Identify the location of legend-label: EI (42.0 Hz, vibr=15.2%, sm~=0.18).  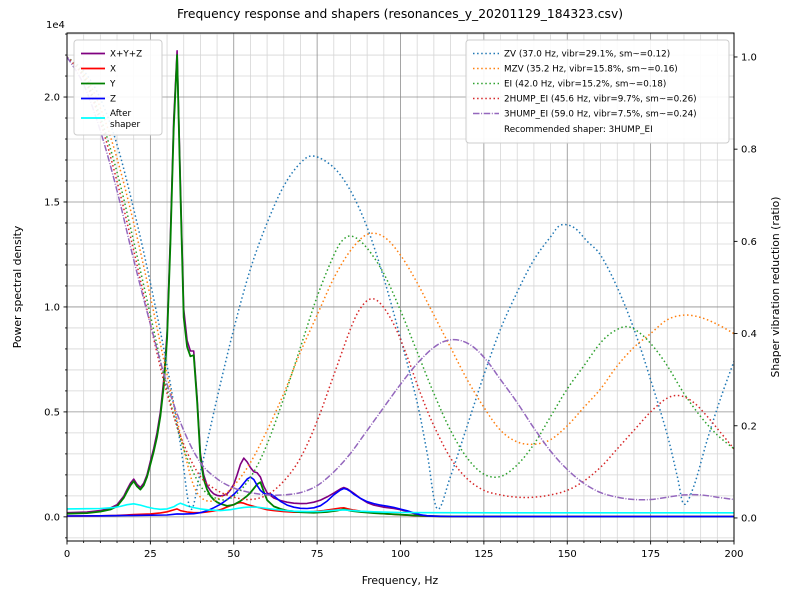
(585, 85).